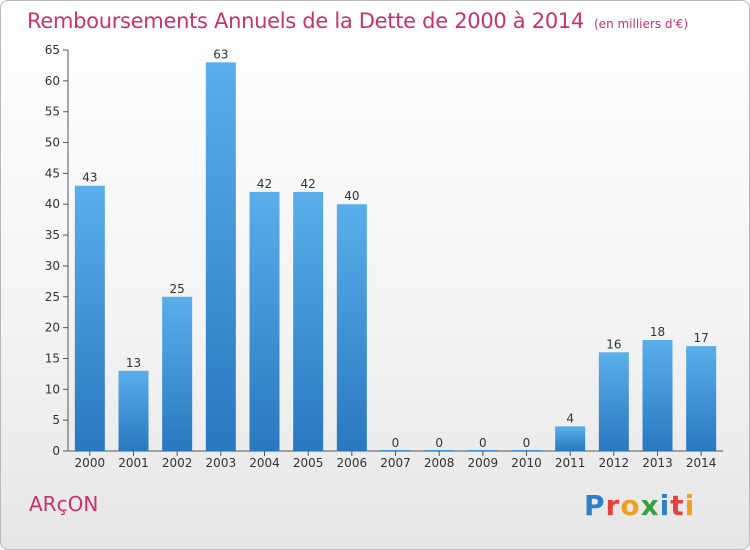 The width and height of the screenshot is (750, 550). Describe the element at coordinates (133, 463) in the screenshot. I see `x-tick-label-2001: 2001` at that location.